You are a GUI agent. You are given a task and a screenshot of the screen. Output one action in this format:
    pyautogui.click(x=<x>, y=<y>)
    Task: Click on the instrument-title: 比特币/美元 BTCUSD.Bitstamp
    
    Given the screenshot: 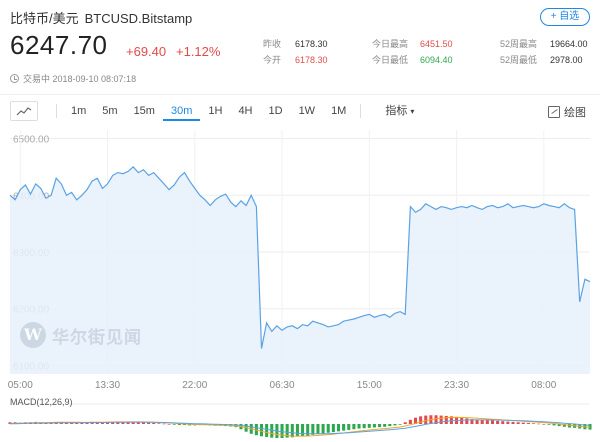 What is the action you would take?
    pyautogui.click(x=101, y=17)
    